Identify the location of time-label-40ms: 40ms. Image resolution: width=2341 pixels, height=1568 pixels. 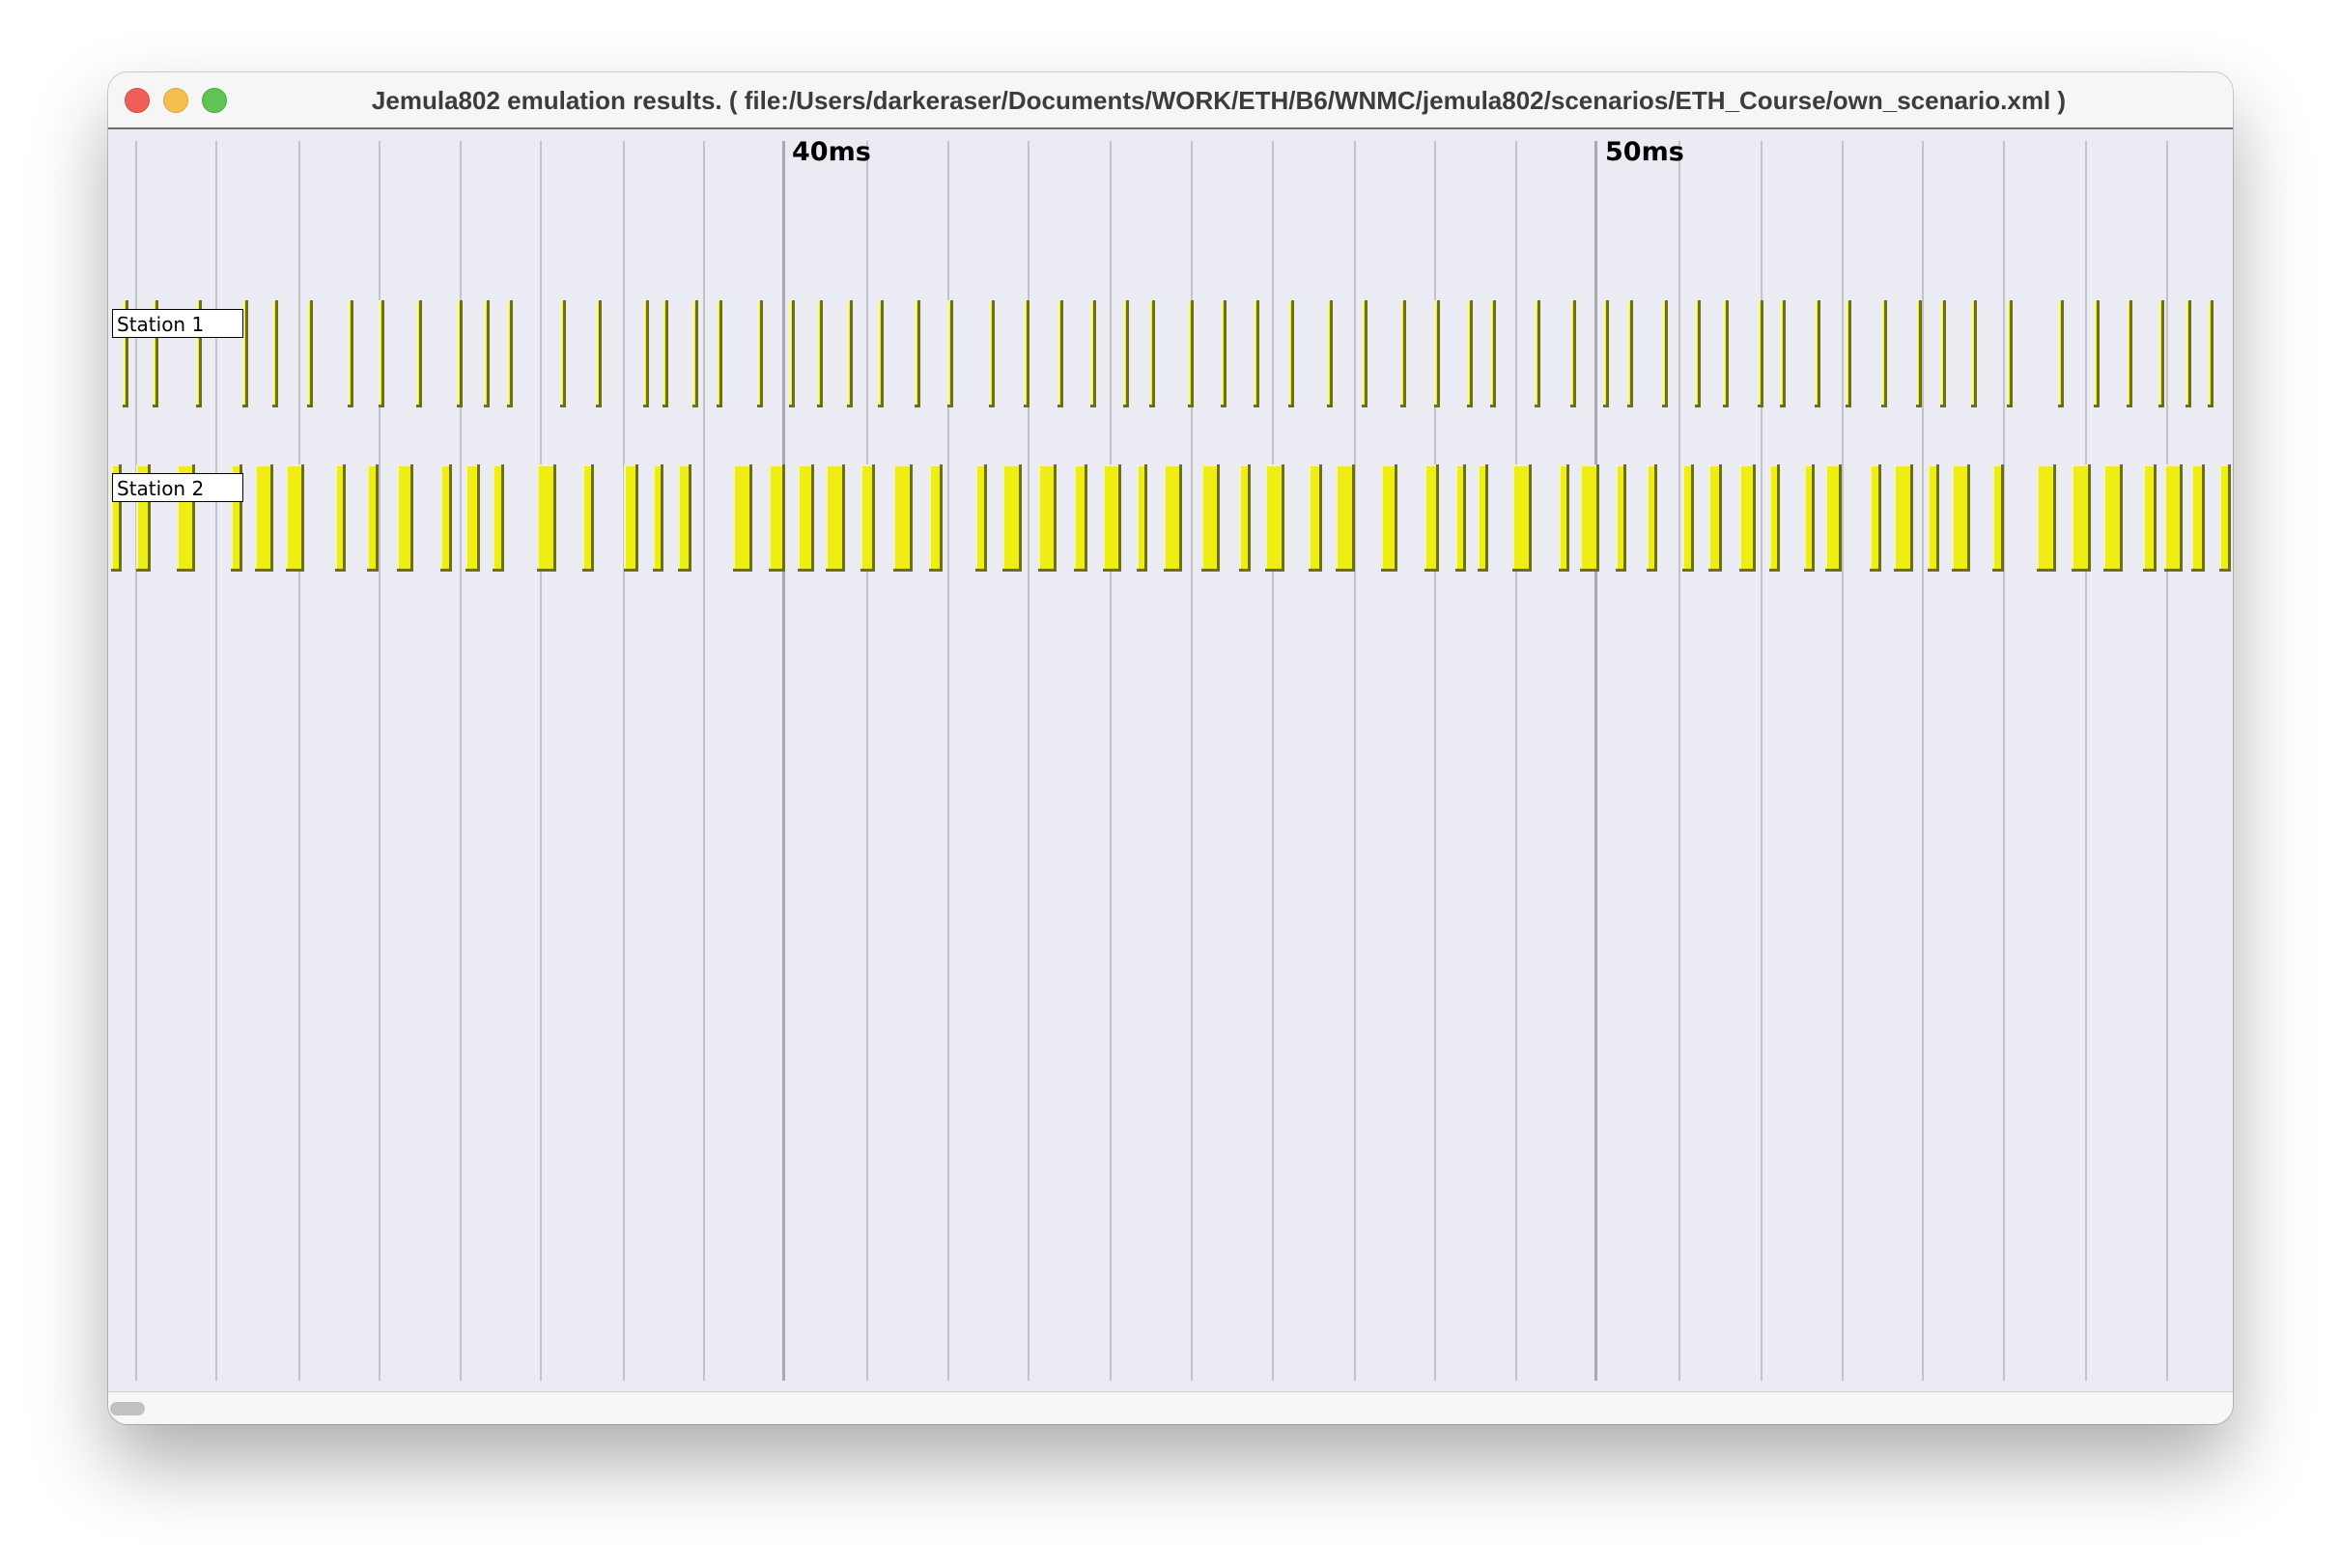
(831, 152).